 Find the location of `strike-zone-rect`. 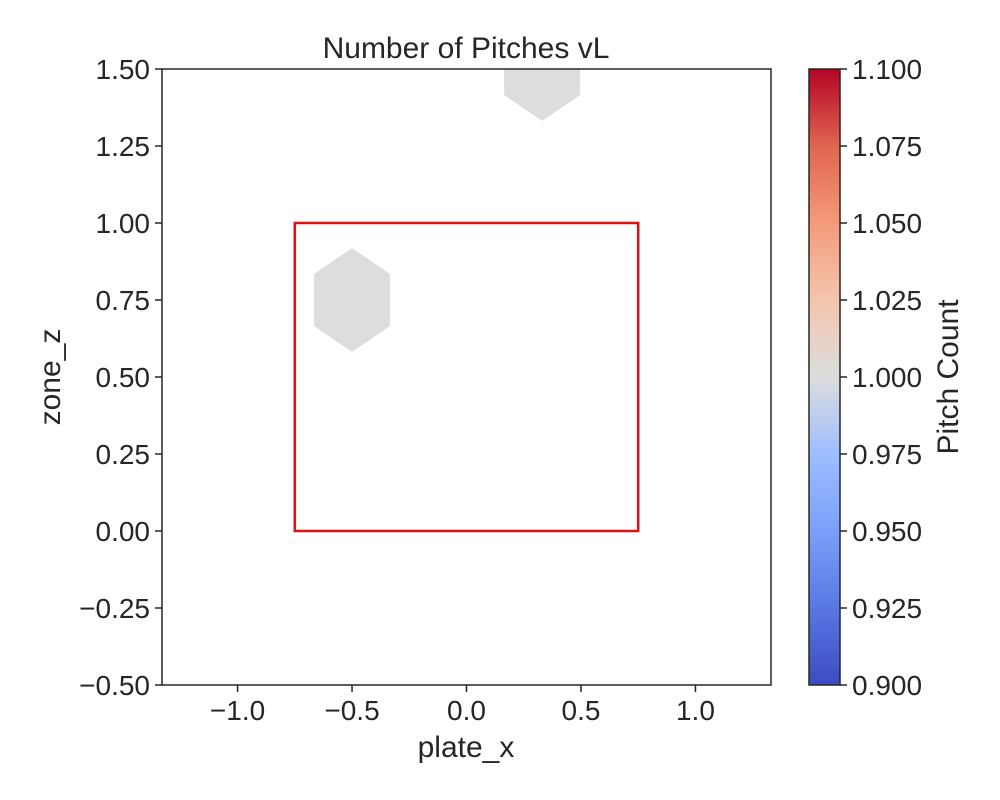

strike-zone-rect is located at coordinates (466, 377).